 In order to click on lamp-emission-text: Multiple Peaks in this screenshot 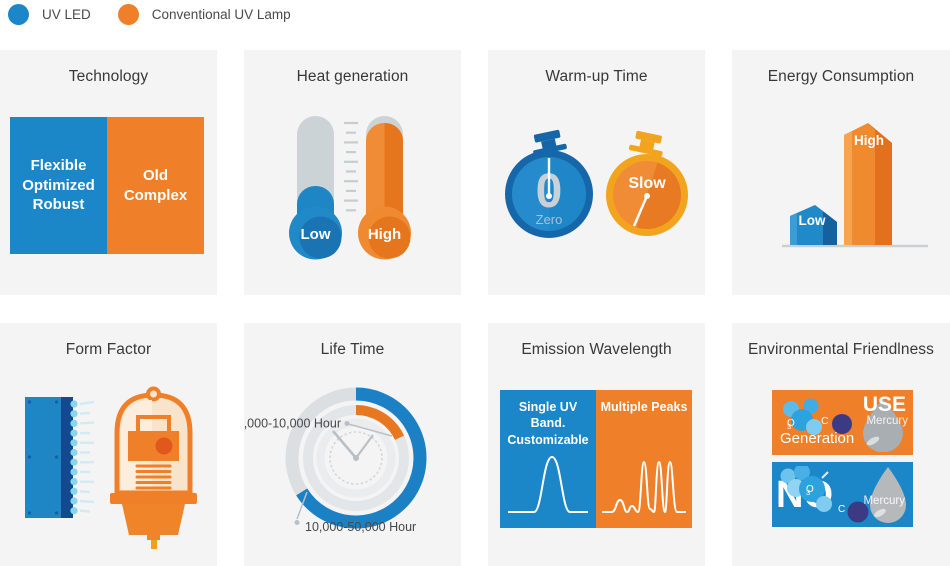, I will do `click(644, 407)`.